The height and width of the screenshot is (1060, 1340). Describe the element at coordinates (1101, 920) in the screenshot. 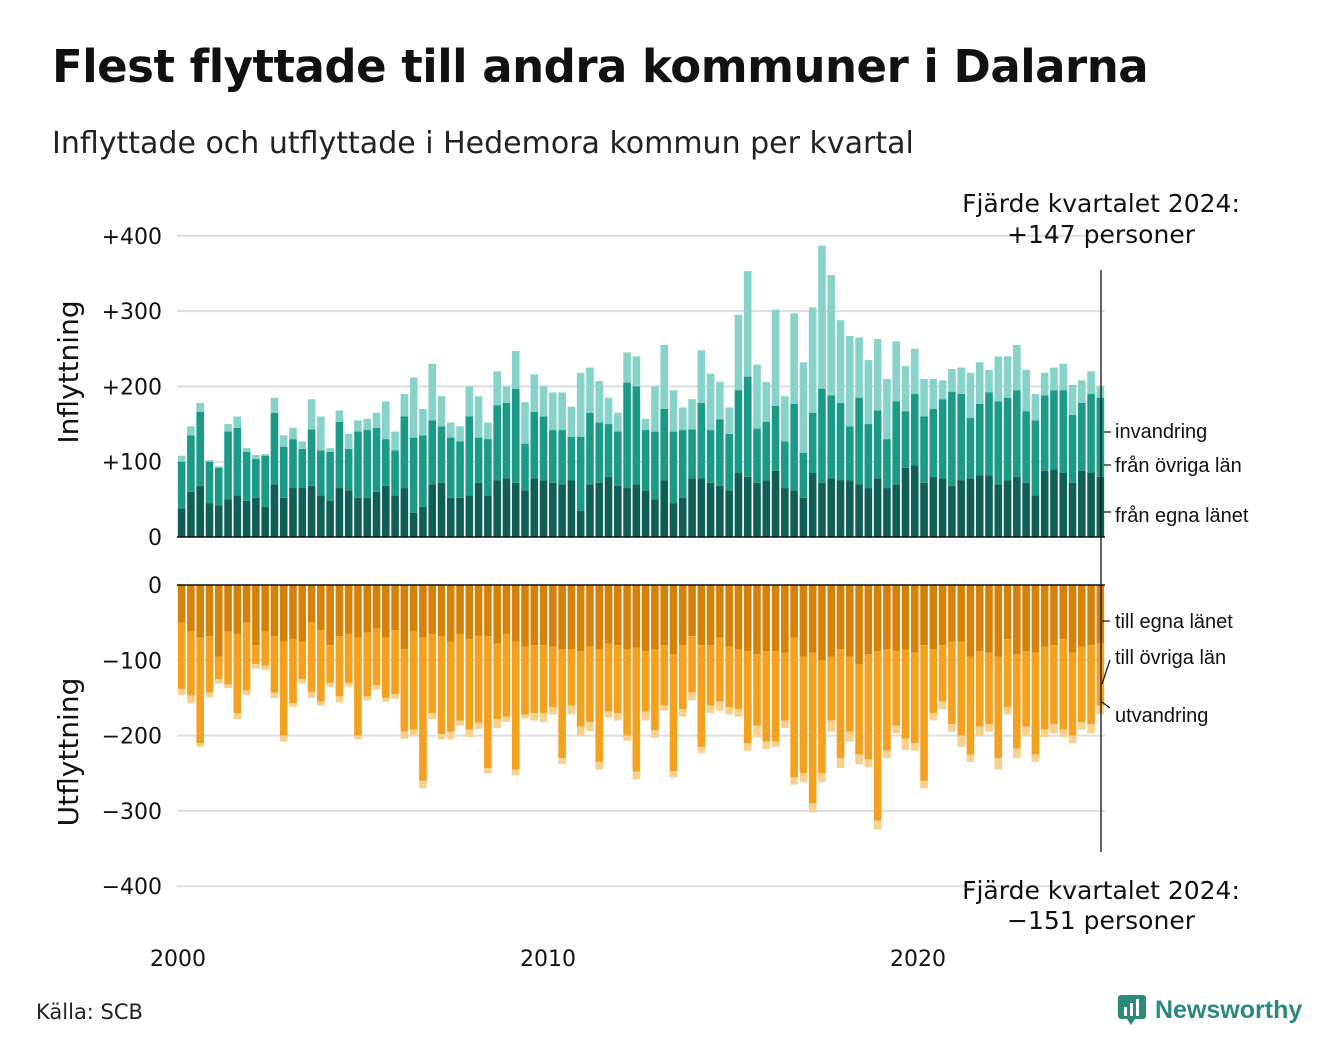

I see `annotation-out-value: −151 personer` at that location.